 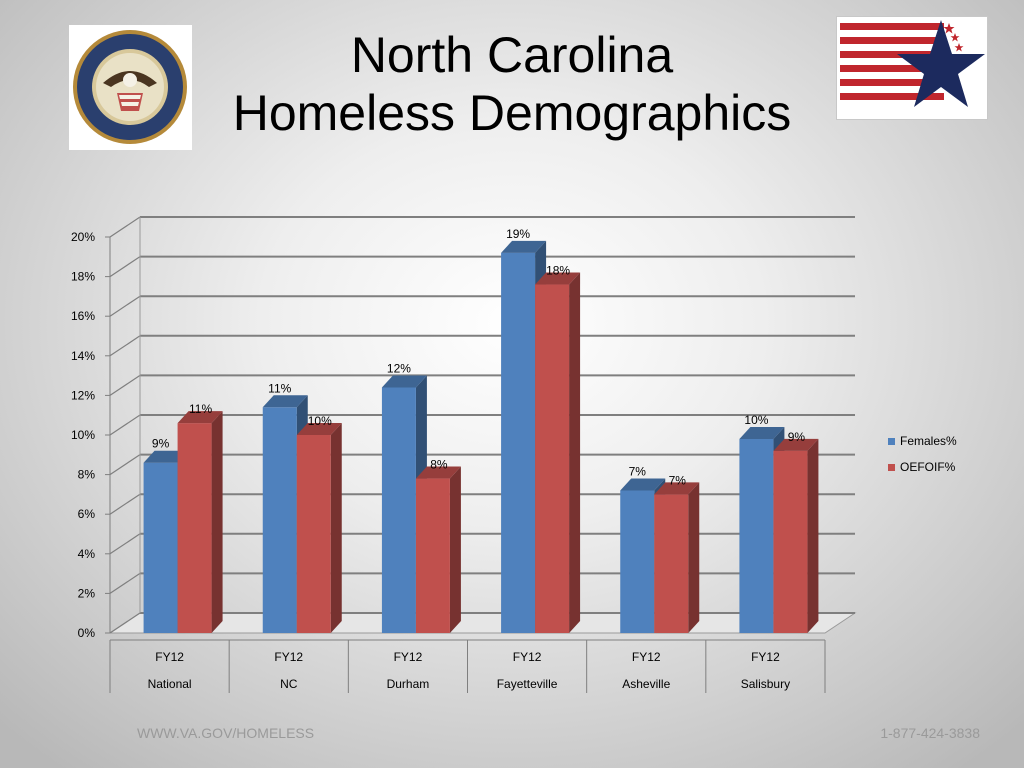 What do you see at coordinates (518, 234) in the screenshot?
I see `data-label: 19%` at bounding box center [518, 234].